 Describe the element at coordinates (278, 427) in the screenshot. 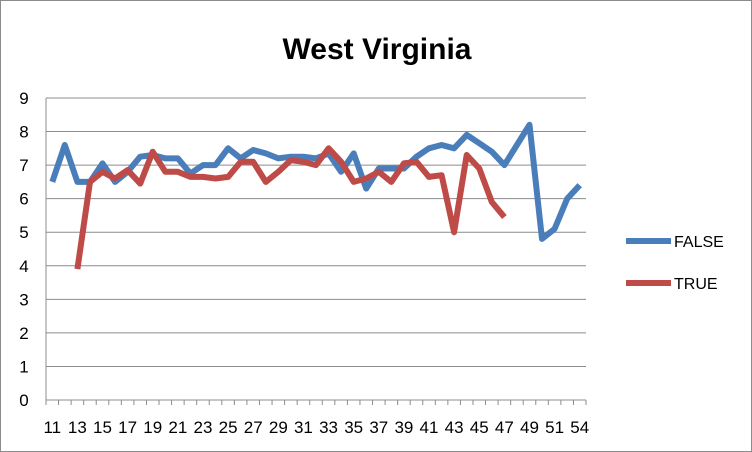

I see `x-tick-label: 29` at that location.